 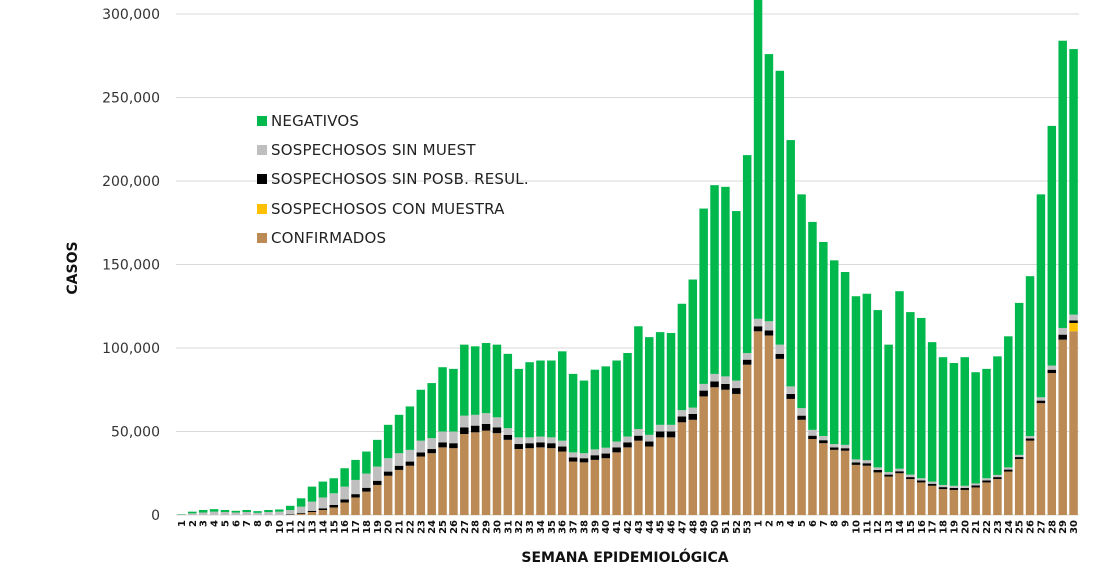 What do you see at coordinates (682, 527) in the screenshot?
I see `x-tick-label: 47` at bounding box center [682, 527].